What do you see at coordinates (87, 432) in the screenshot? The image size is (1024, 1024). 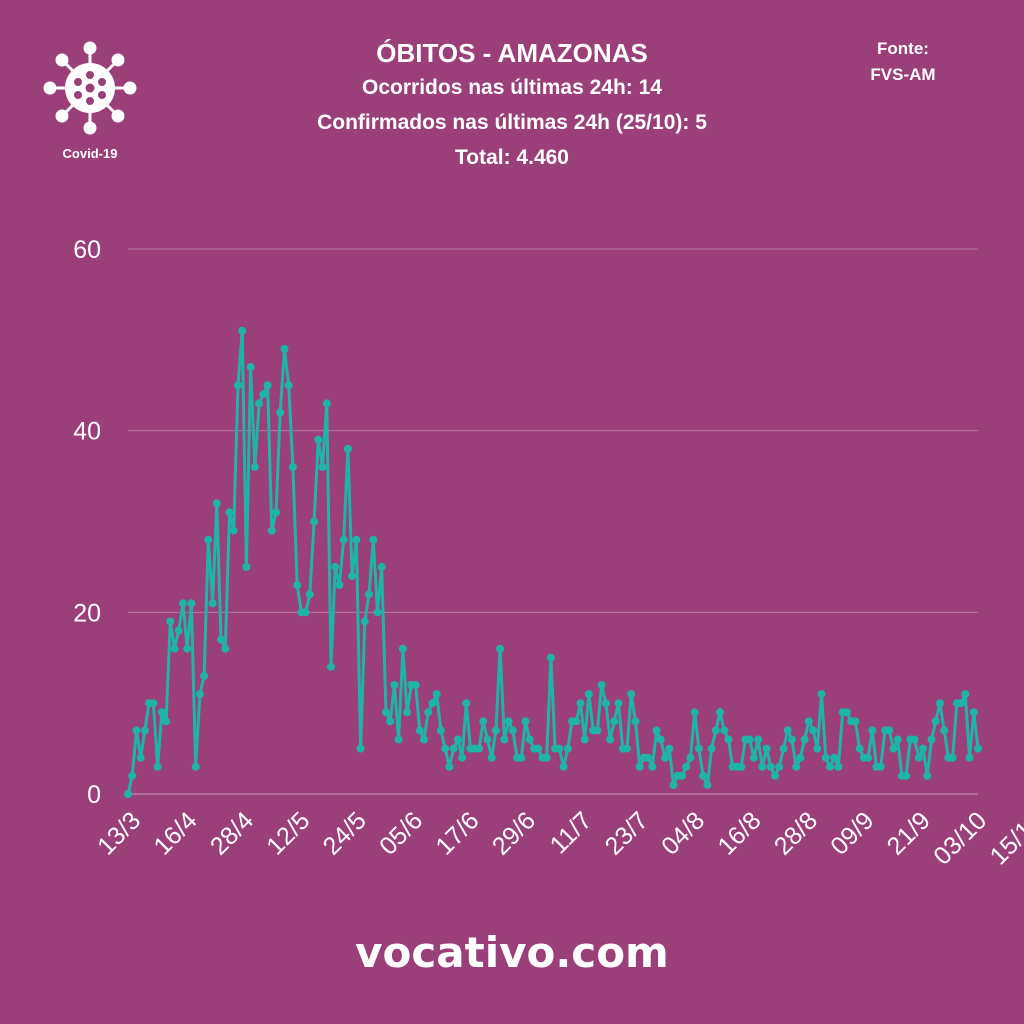 I see `y-tick-label: 40` at bounding box center [87, 432].